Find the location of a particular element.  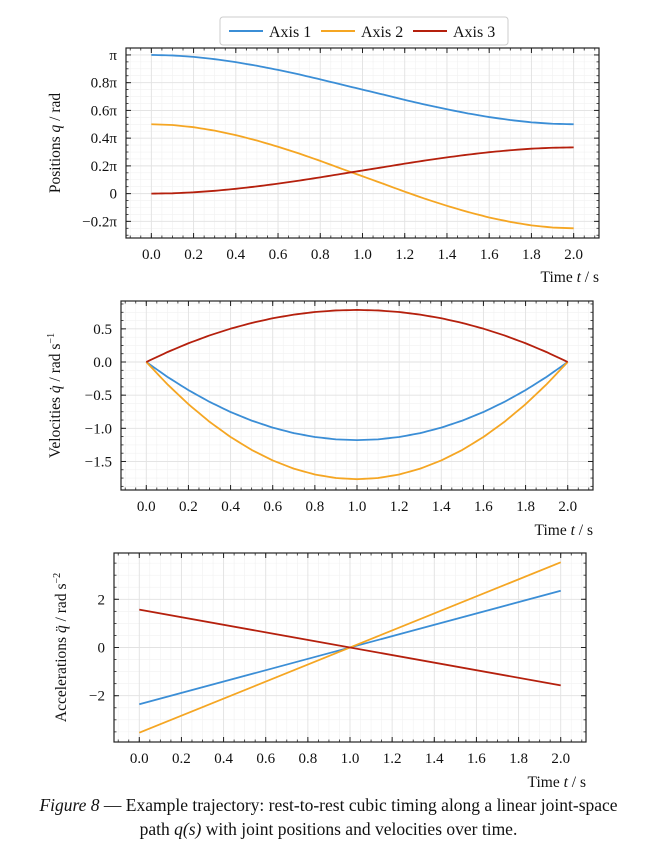

y-tick-label: 0.2π is located at coordinates (104, 167).